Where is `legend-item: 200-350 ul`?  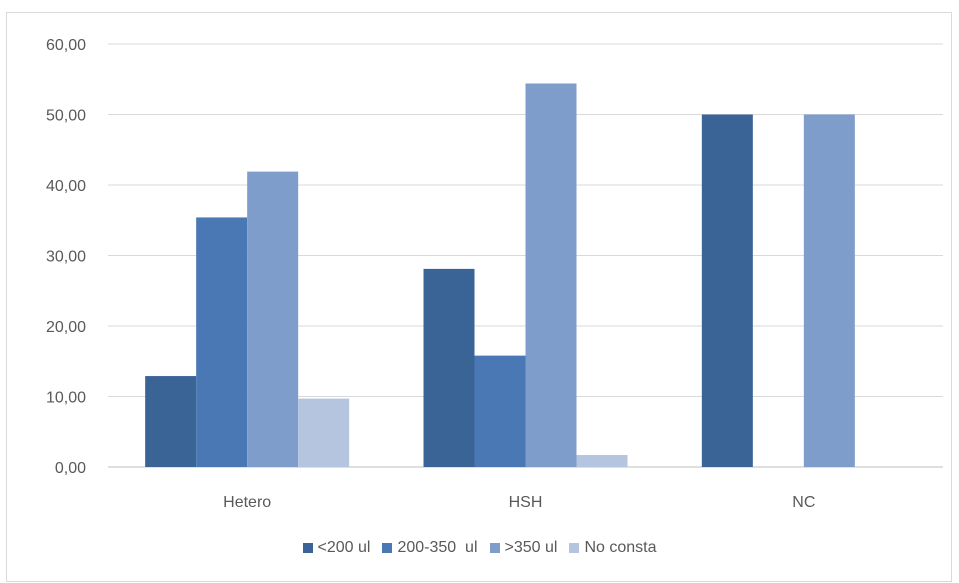
legend-item: 200-350 ul is located at coordinates (430, 548).